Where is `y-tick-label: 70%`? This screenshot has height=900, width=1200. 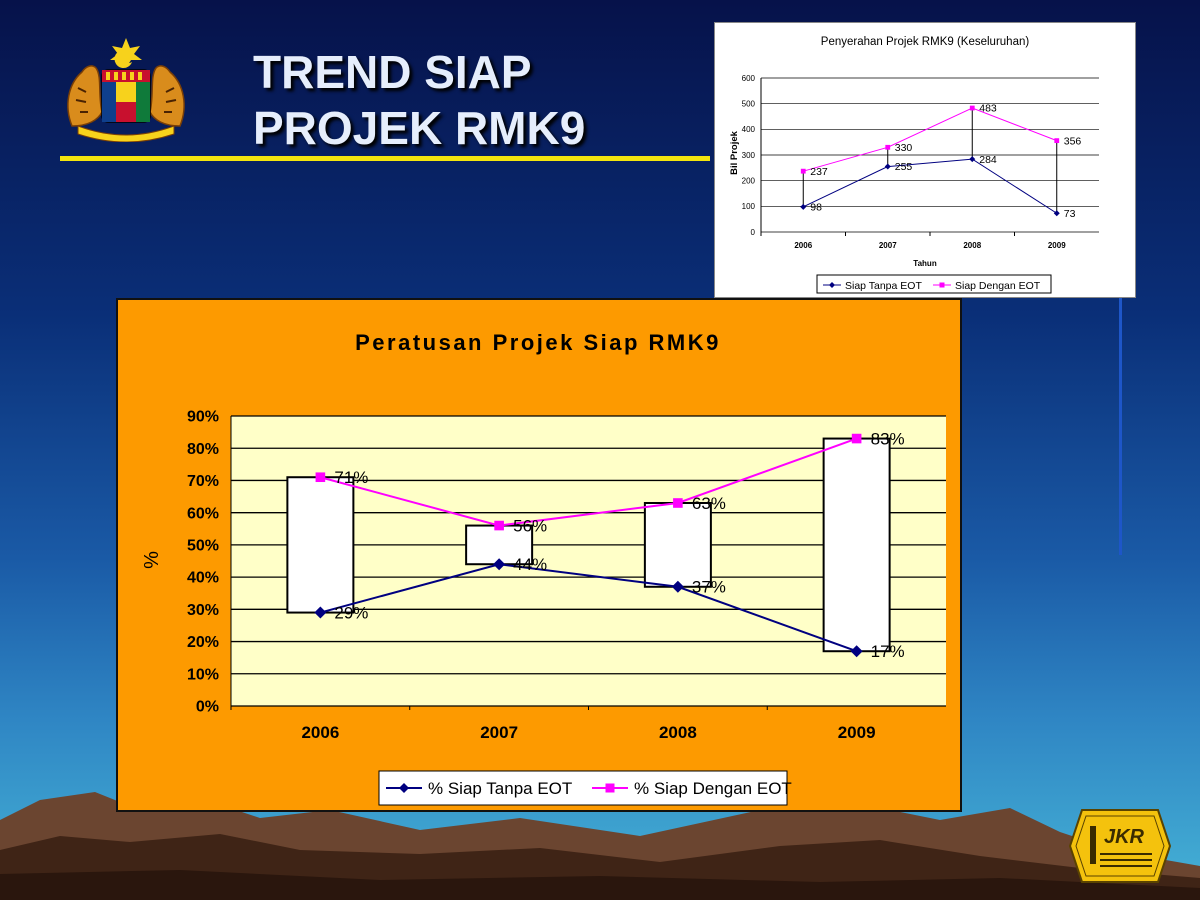 y-tick-label: 70% is located at coordinates (203, 481).